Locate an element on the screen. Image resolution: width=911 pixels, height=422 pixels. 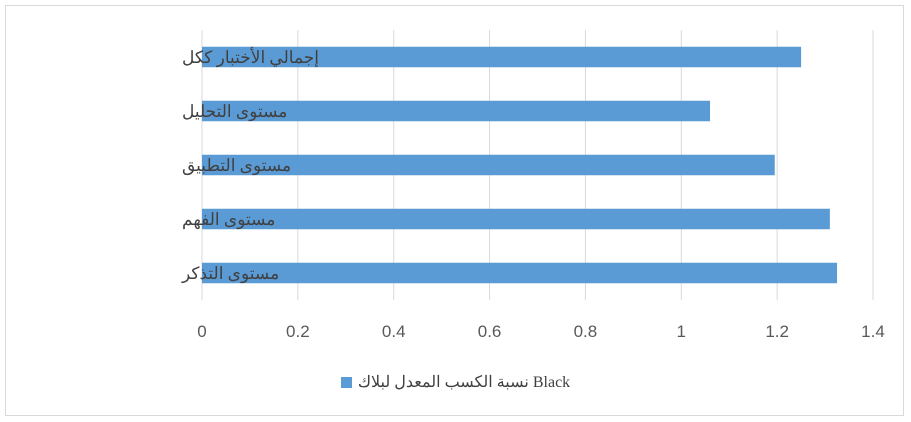
x-tick-label: 0 is located at coordinates (201, 331).